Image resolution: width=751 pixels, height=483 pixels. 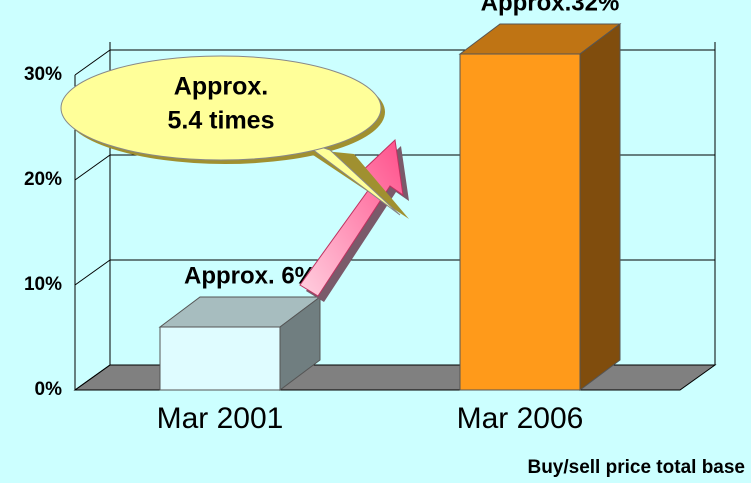 What do you see at coordinates (43, 74) in the screenshot?
I see `y-tick-label: 30%` at bounding box center [43, 74].